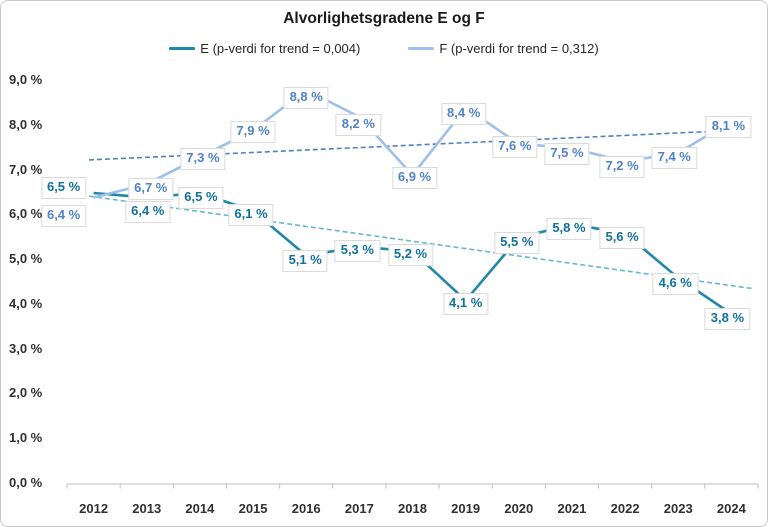 Image resolution: width=768 pixels, height=527 pixels. I want to click on y-axis-label: 2,0 %, so click(26, 393).